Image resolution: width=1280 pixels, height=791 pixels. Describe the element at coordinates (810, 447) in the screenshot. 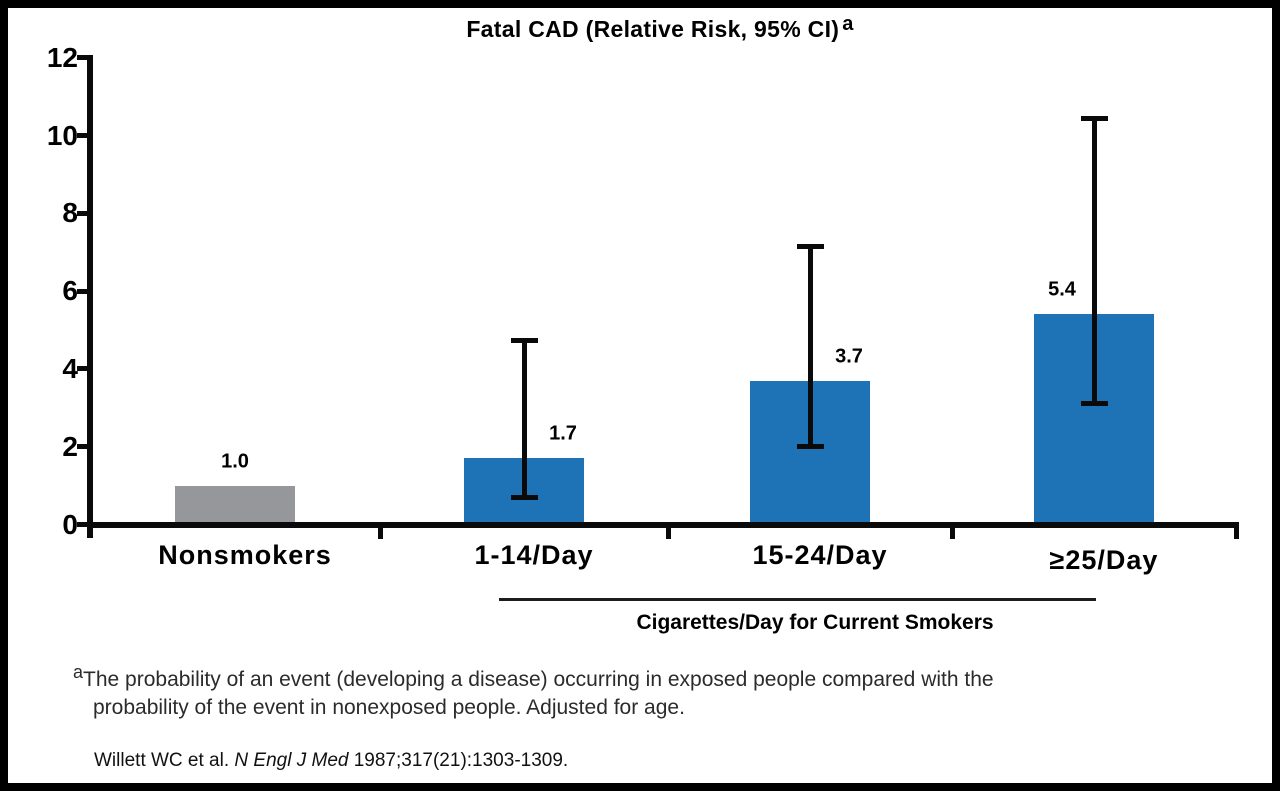

I see `error-bar-cap-low-15-24-day` at that location.